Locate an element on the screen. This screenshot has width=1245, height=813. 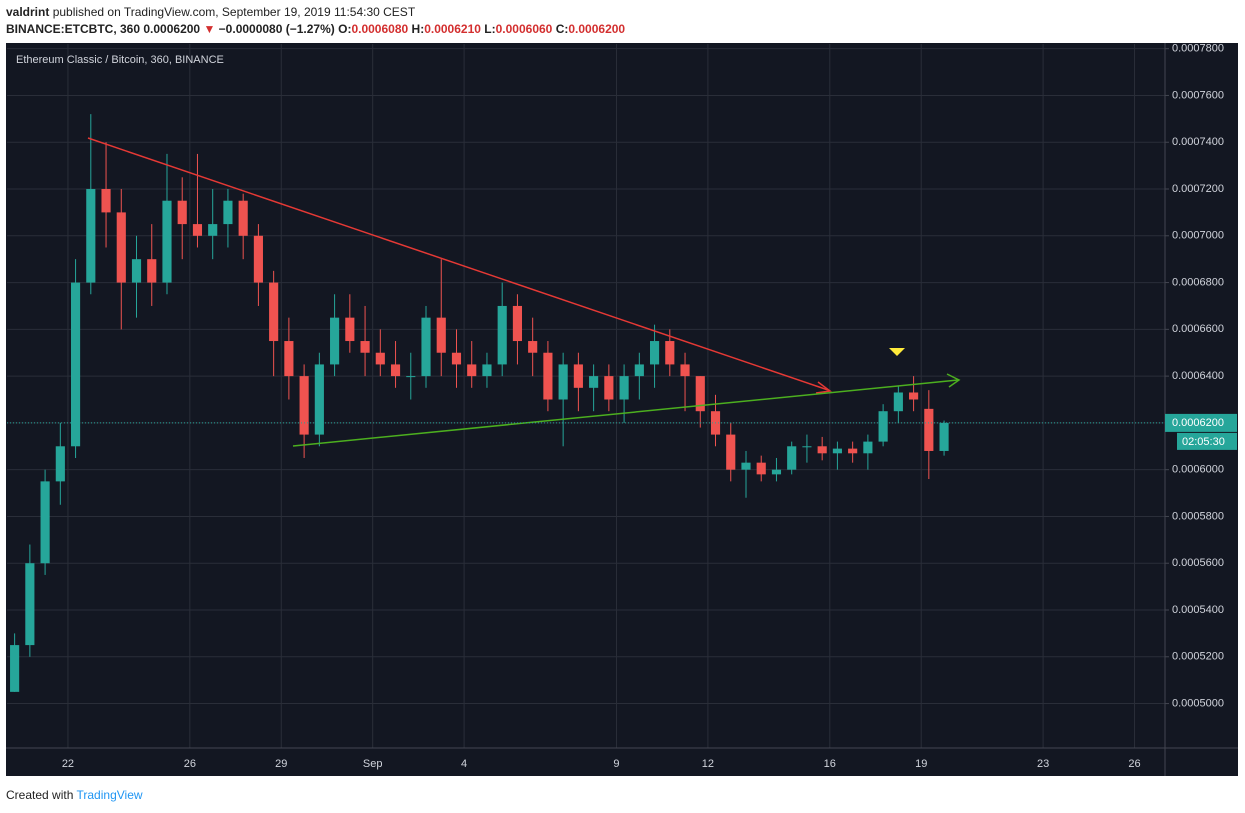
author: valdrint is located at coordinates (28, 12).